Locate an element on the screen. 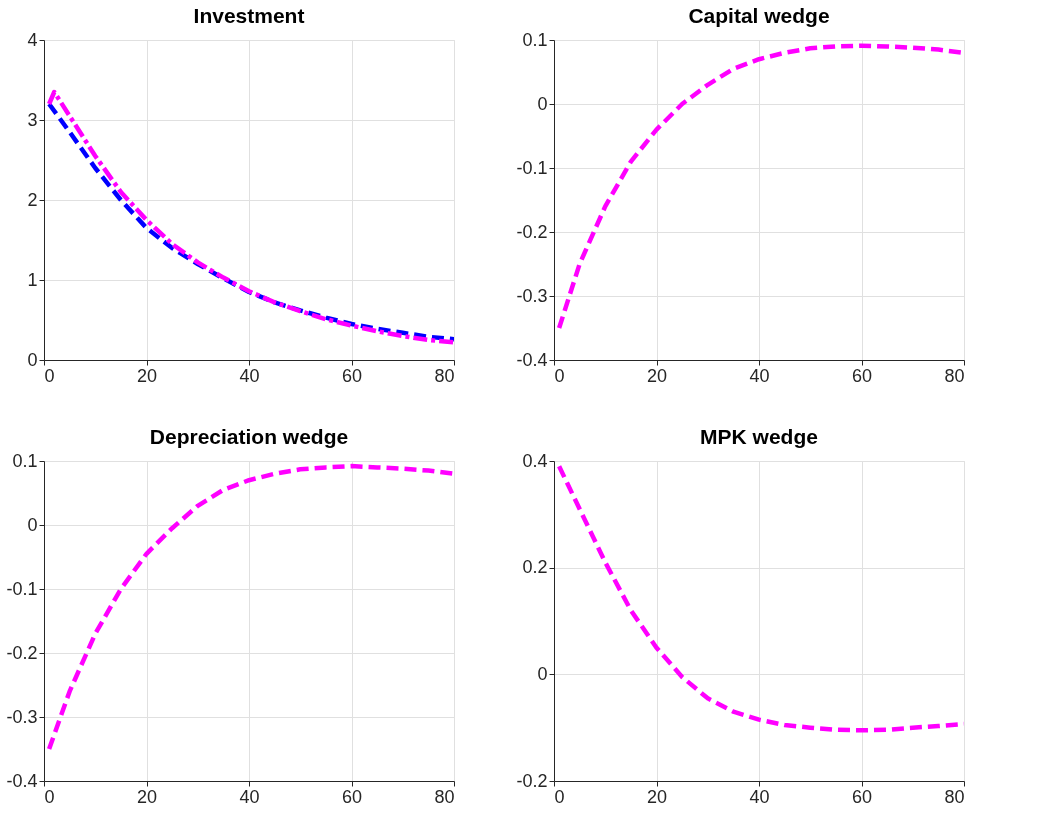  y-tick-label: 3 is located at coordinates (32, 119).